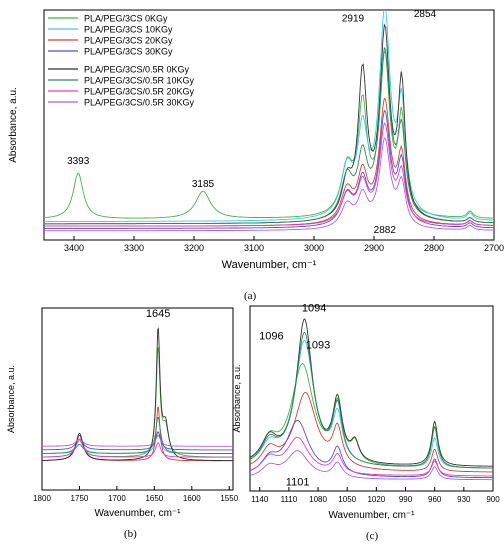 Image resolution: width=504 pixels, height=550 pixels. What do you see at coordinates (158, 314) in the screenshot?
I see `peak-annotation: 1645` at bounding box center [158, 314].